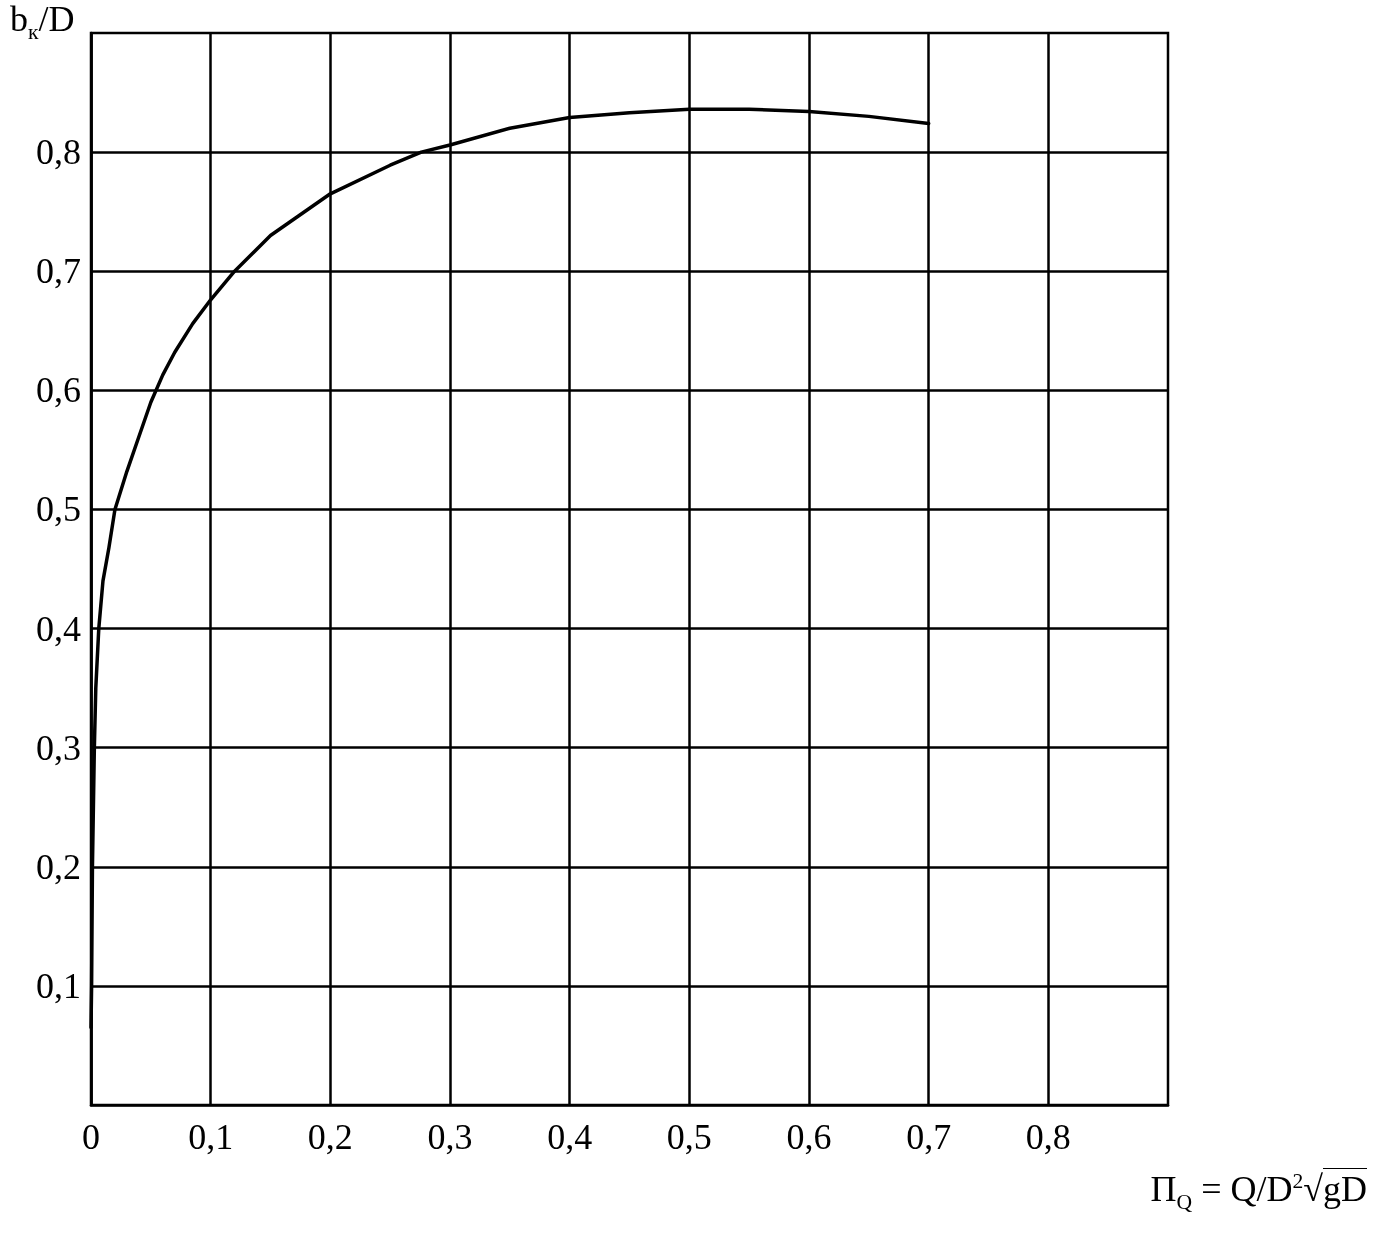 The width and height of the screenshot is (1383, 1251). I want to click on y-tick-label: 0,6, so click(58, 390).